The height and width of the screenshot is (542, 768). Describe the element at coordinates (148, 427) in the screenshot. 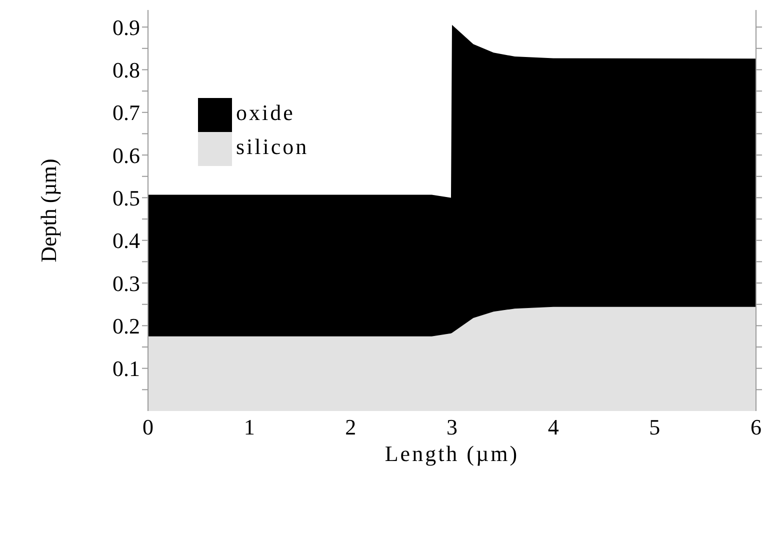

I see `x-tick-label: 0` at that location.